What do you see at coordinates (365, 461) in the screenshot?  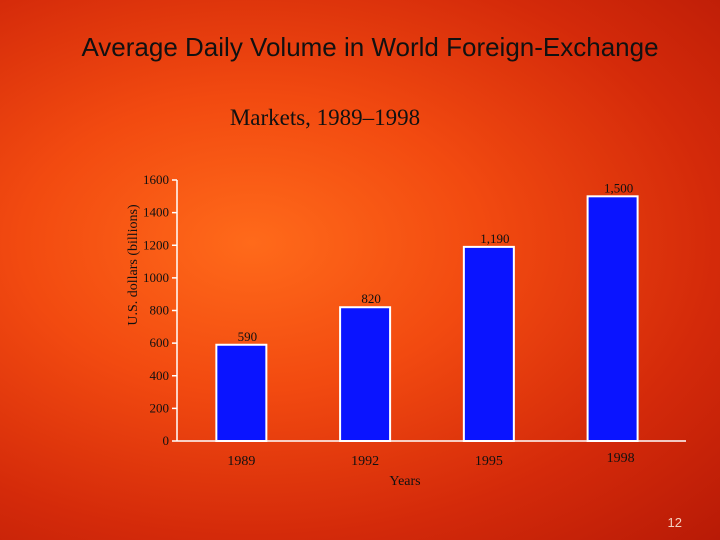 I see `x-tick-label-1992: 1992` at bounding box center [365, 461].